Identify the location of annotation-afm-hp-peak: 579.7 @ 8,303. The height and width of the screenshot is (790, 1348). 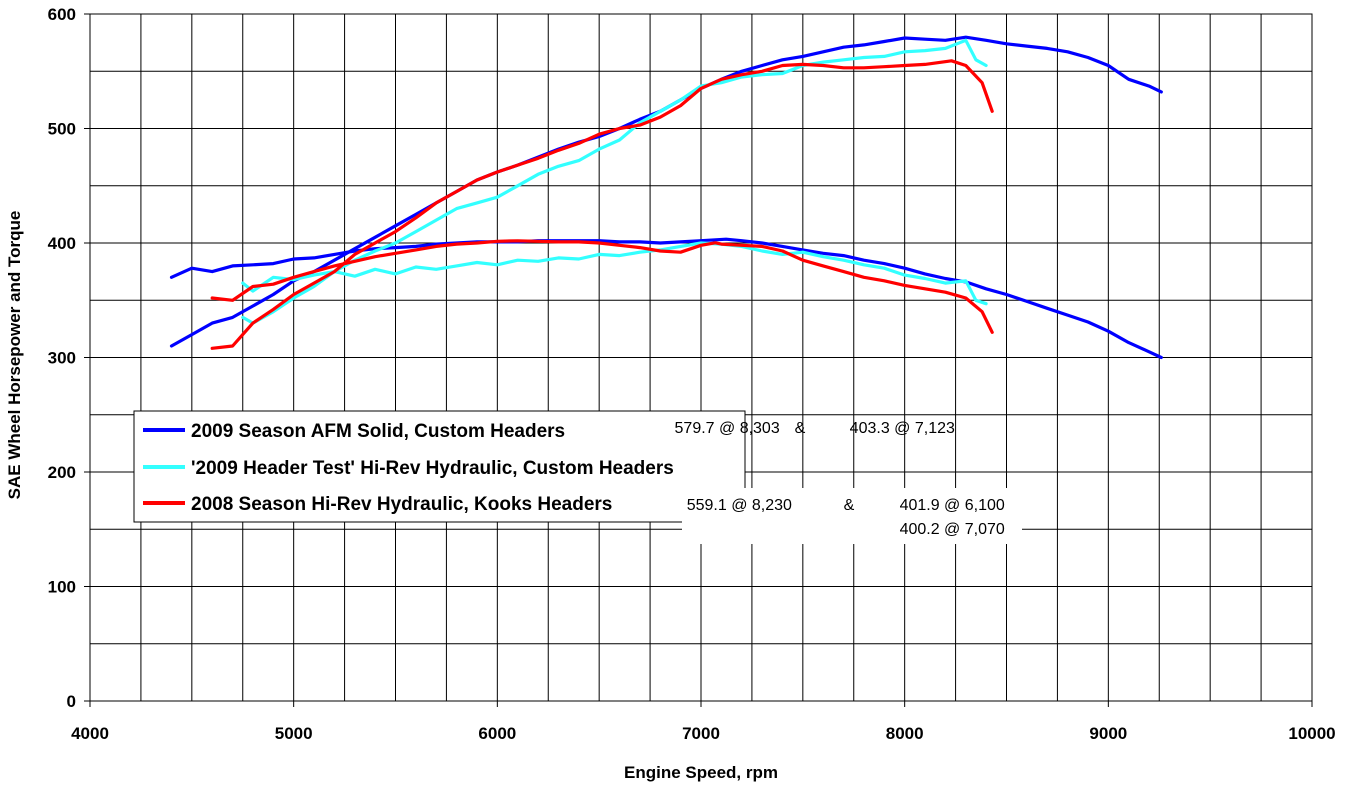
(727, 428).